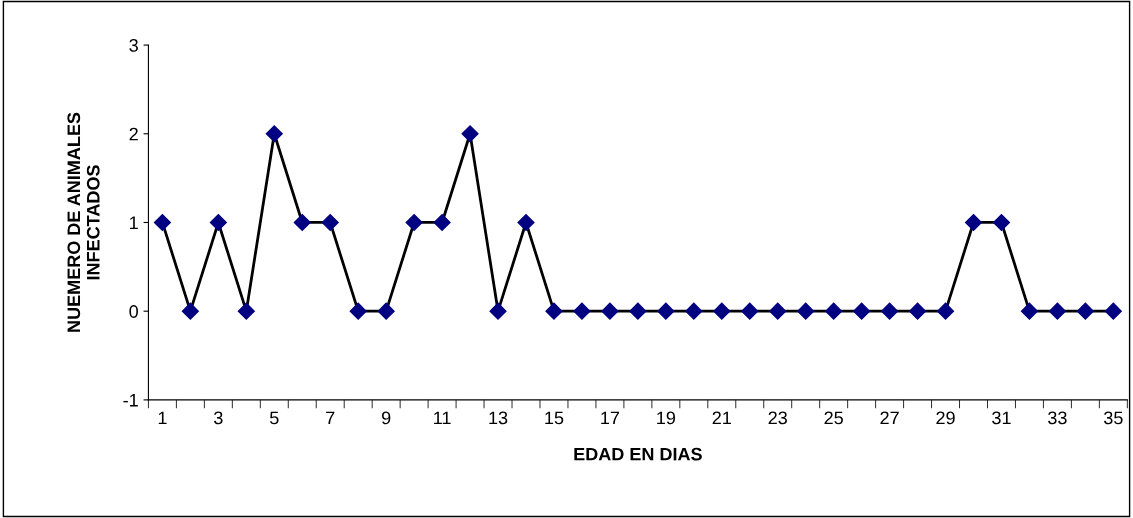  I want to click on x-tick-label: 3, so click(218, 418).